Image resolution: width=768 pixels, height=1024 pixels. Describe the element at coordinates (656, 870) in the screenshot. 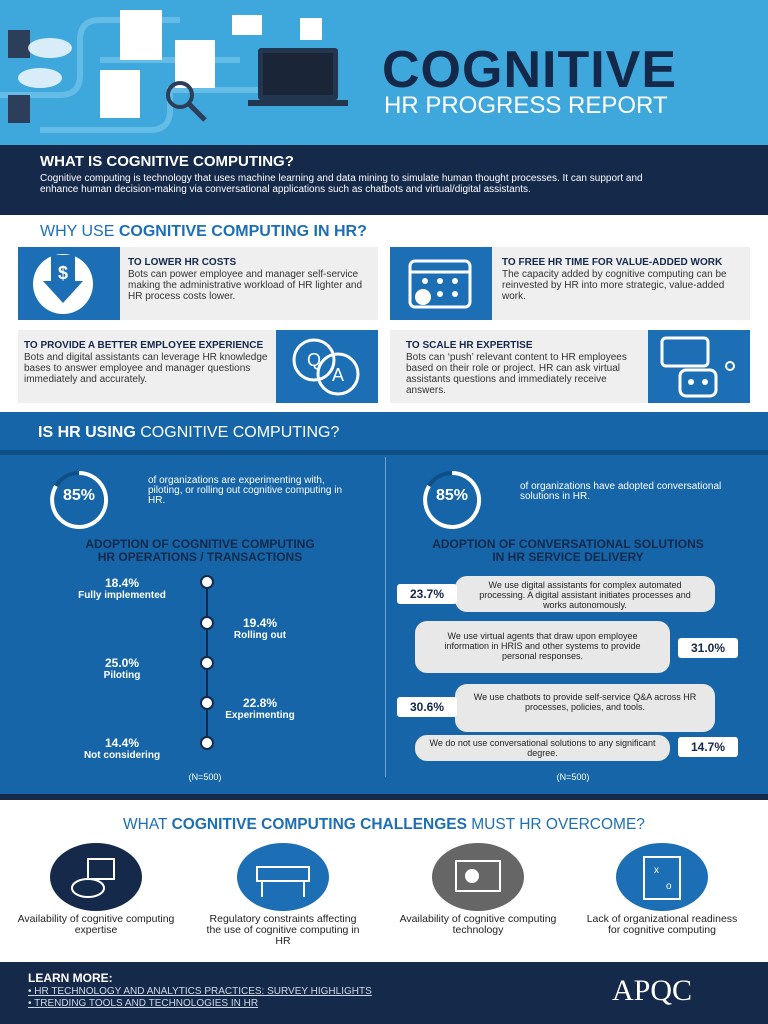

I see `svg-text: x` at that location.